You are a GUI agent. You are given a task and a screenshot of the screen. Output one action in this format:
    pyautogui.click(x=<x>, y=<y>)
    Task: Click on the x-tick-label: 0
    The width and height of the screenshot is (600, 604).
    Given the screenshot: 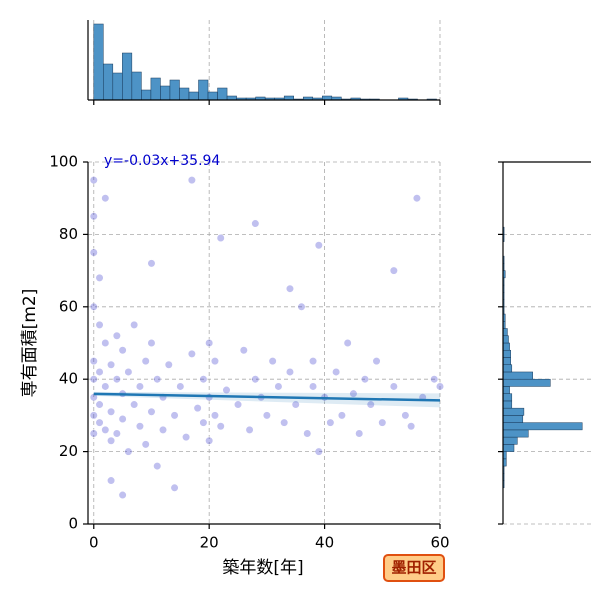 What is the action you would take?
    pyautogui.click(x=94, y=543)
    